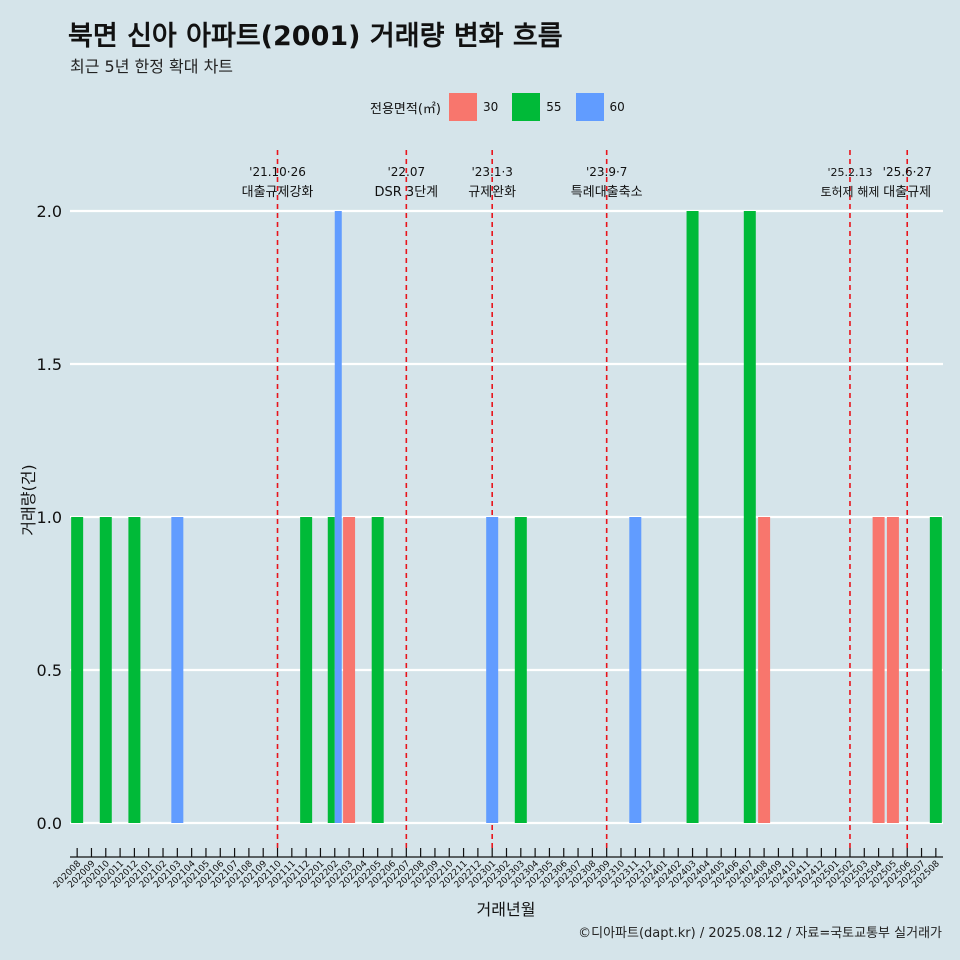 This screenshot has width=960, height=960. I want to click on event-date: '21.10·26, so click(277, 172).